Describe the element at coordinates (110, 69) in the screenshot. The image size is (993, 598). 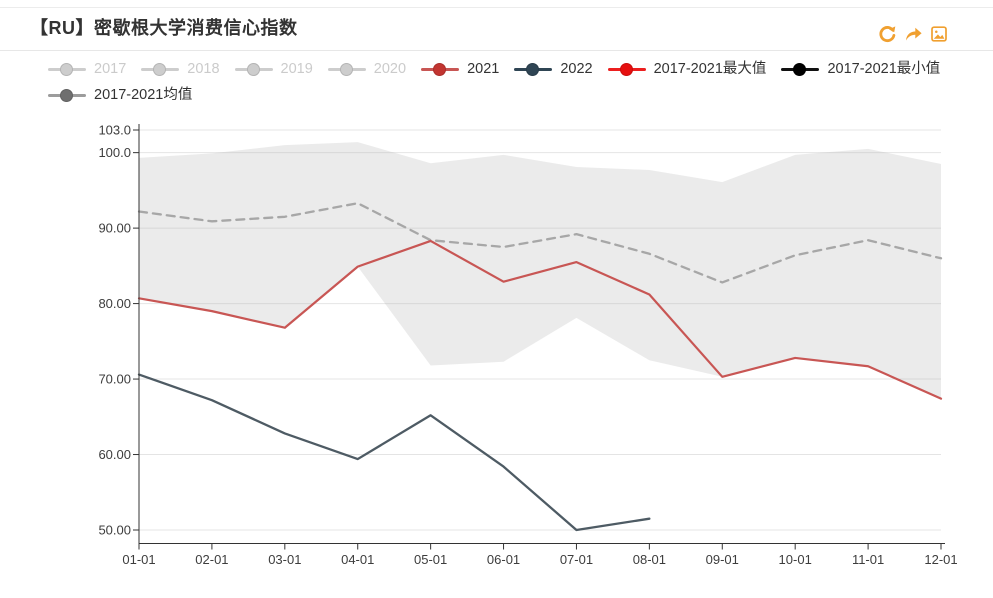
I see `legend-item-label: 2017` at that location.